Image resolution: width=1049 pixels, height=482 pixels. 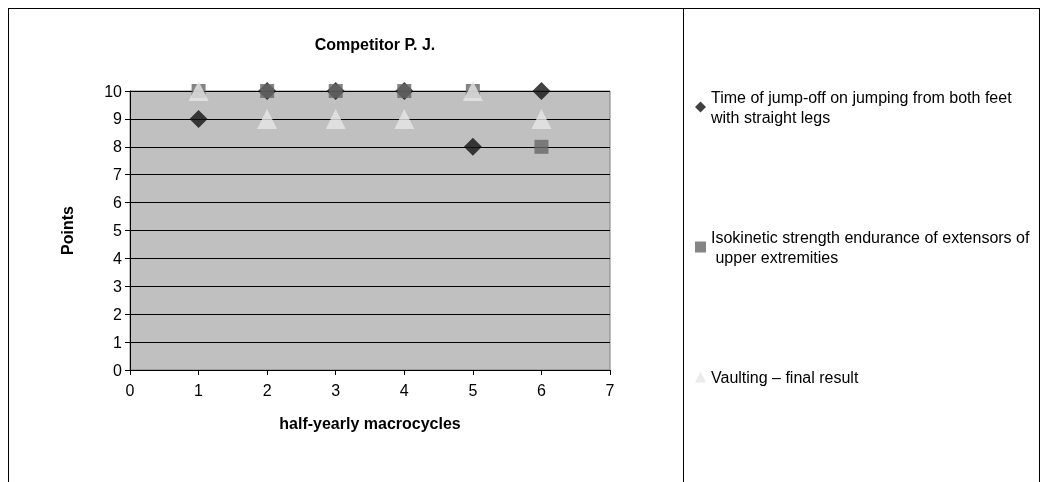 I want to click on chart-title: Competitor P. J., so click(x=375, y=44).